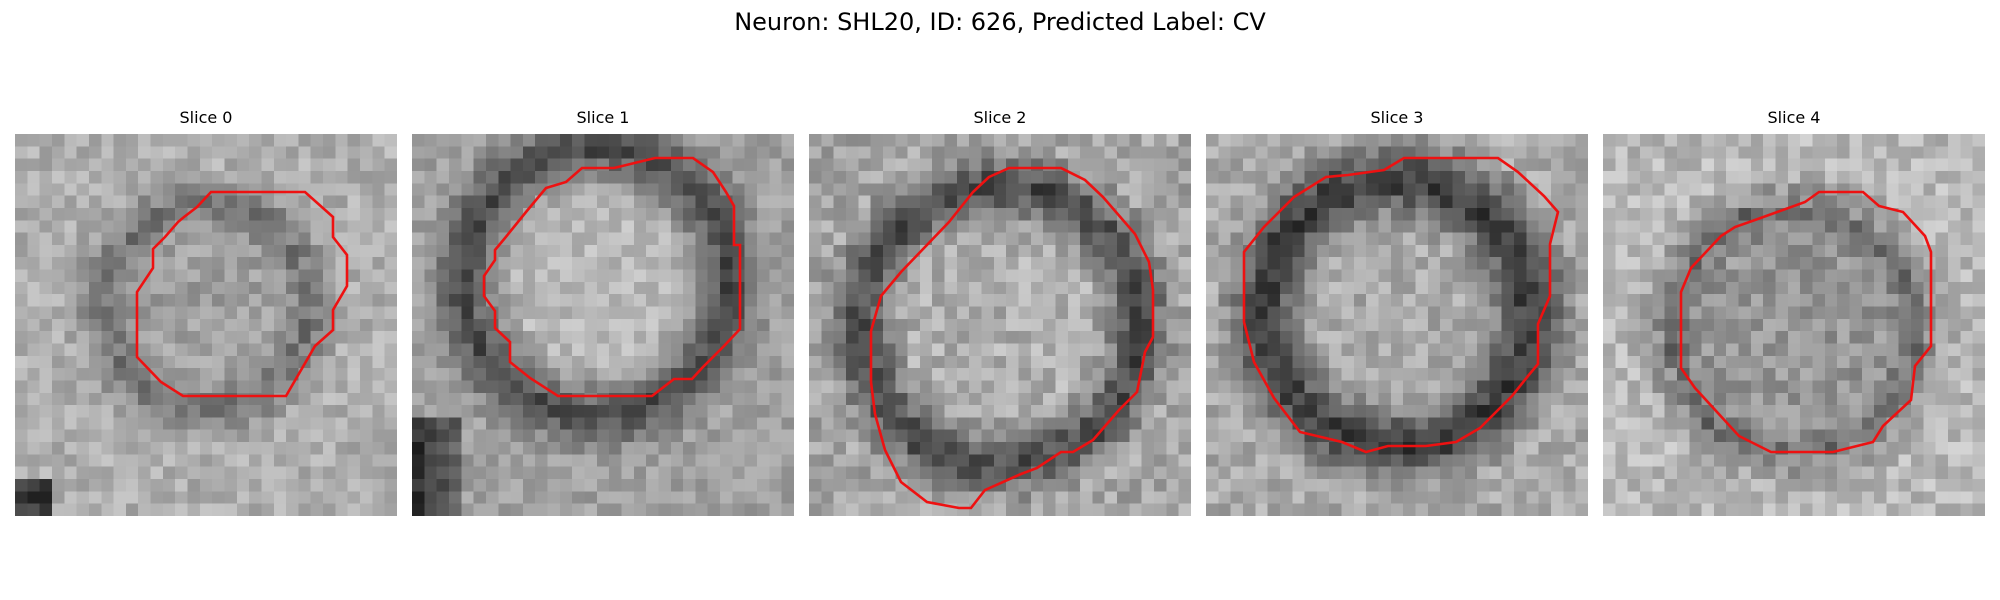 The height and width of the screenshot is (600, 2000). I want to click on slice-panel-2: Slice 2, so click(1000, 312).